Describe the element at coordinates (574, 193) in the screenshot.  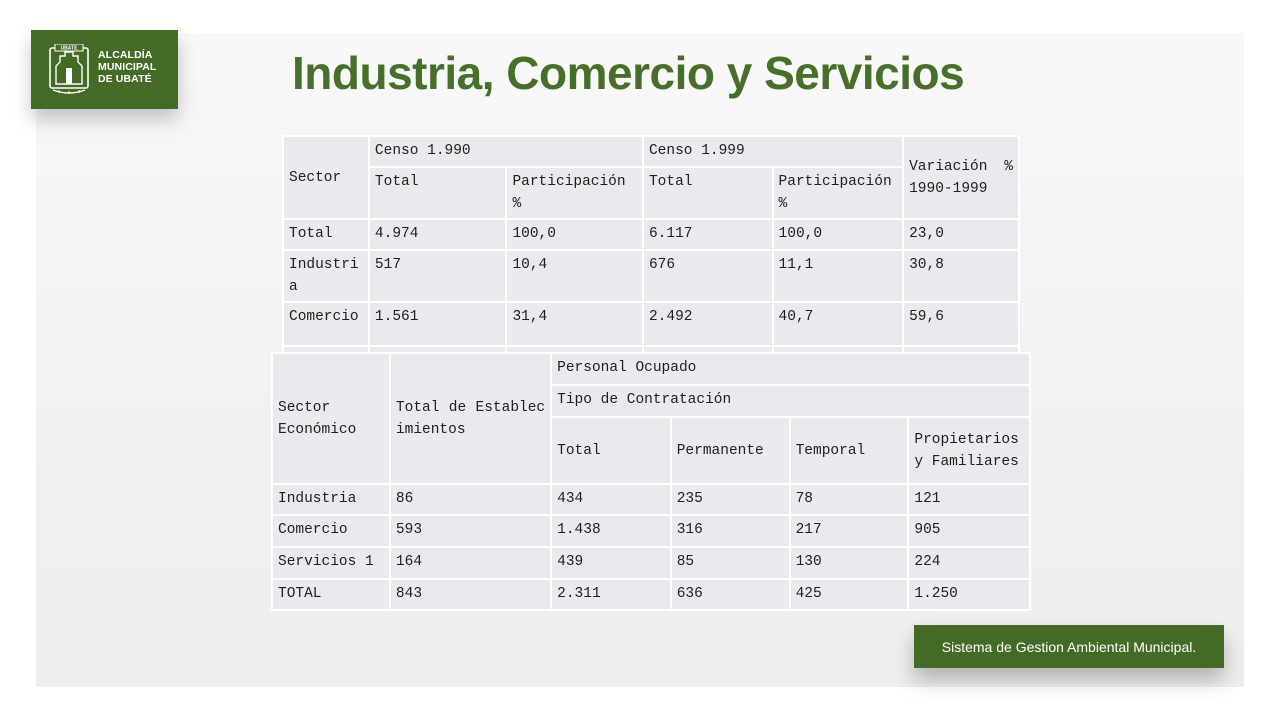
I see `header-participacion-1990: Participación %` at that location.